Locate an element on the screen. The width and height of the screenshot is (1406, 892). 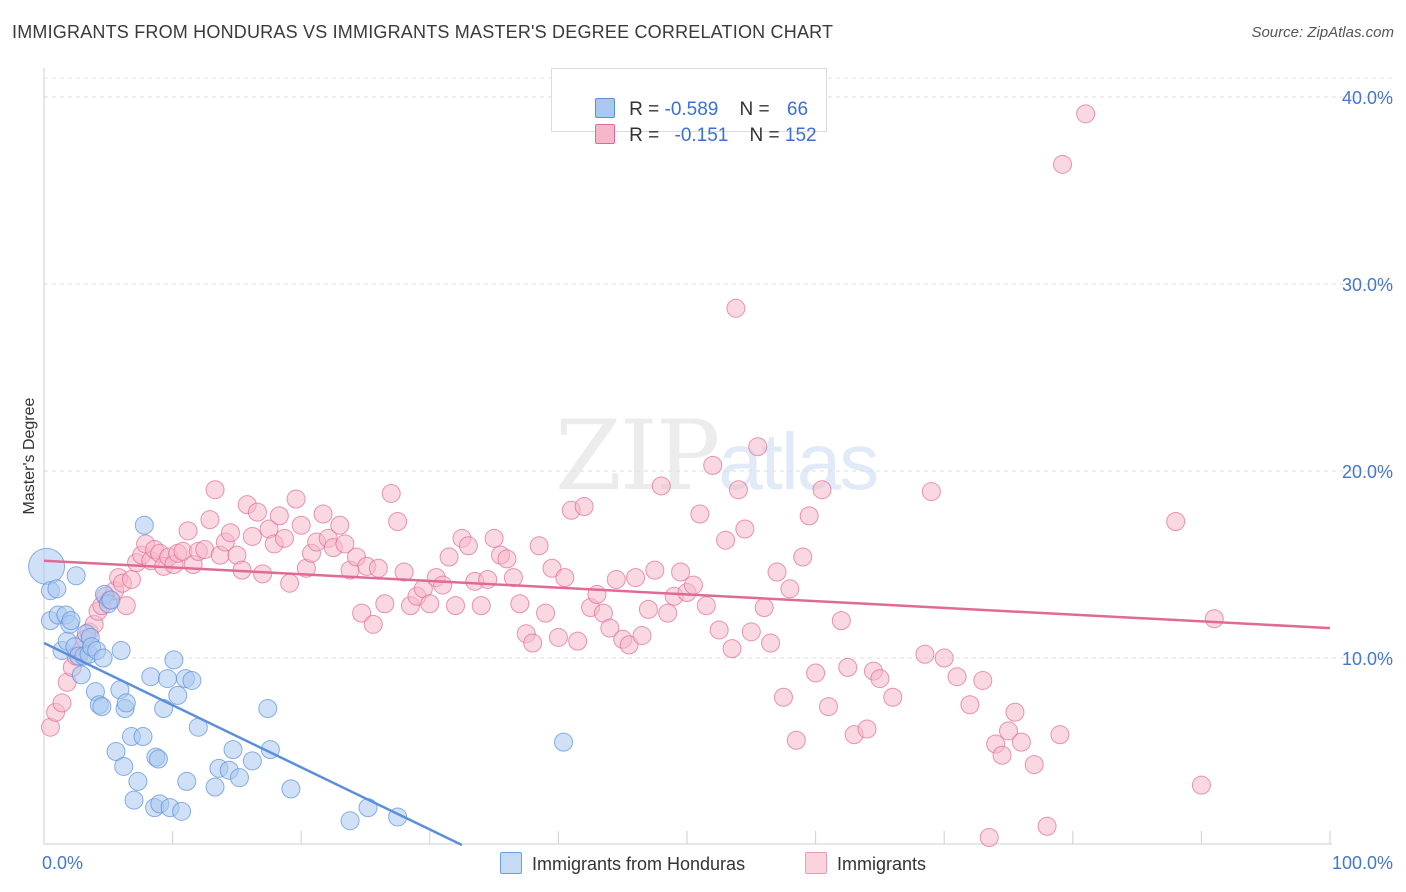
legend-n-value: 66 is located at coordinates (797, 109).